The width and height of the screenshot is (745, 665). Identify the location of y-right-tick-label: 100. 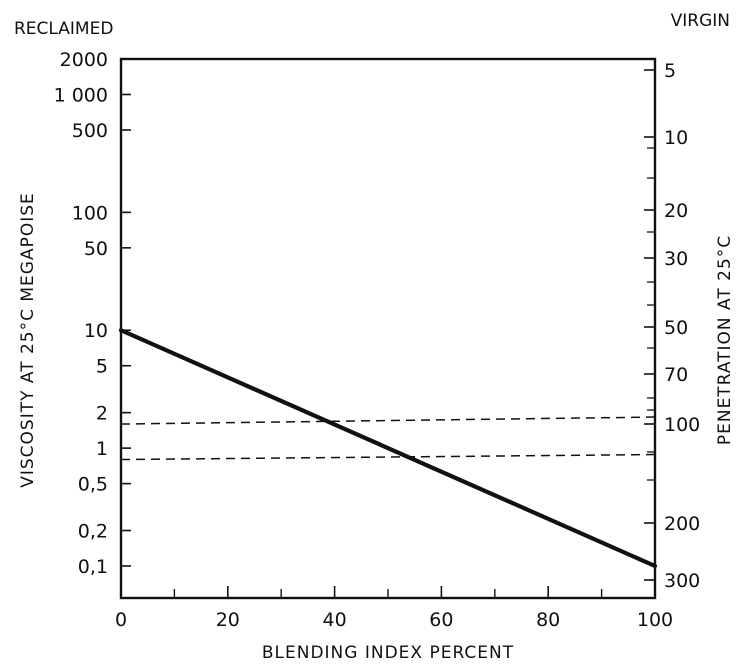
(682, 425).